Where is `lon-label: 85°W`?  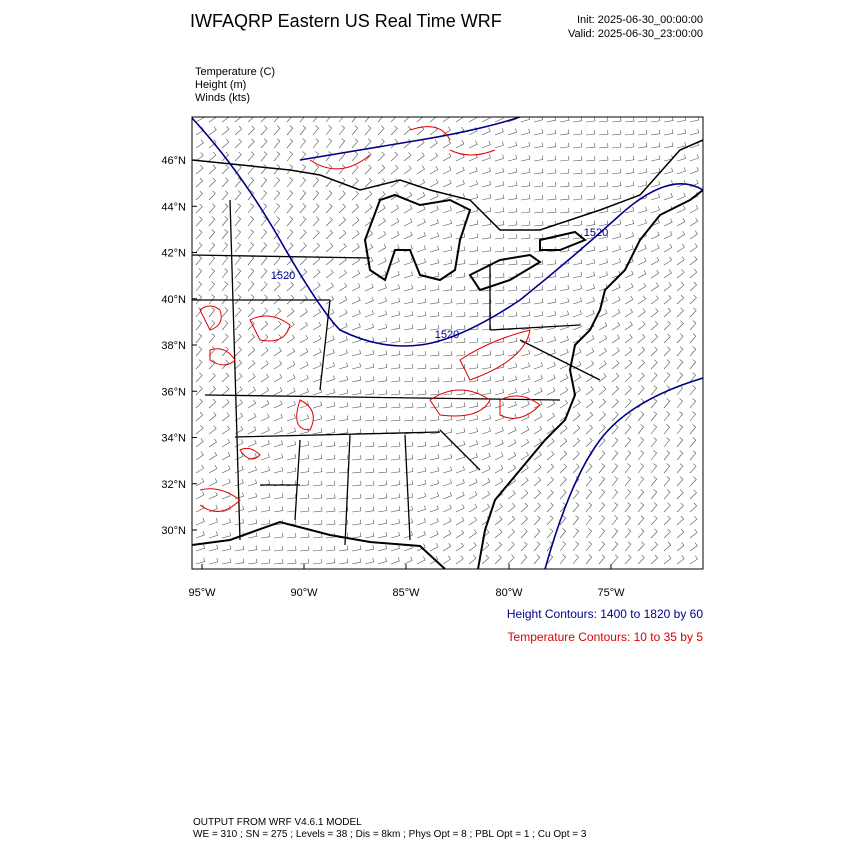 lon-label: 85°W is located at coordinates (406, 593).